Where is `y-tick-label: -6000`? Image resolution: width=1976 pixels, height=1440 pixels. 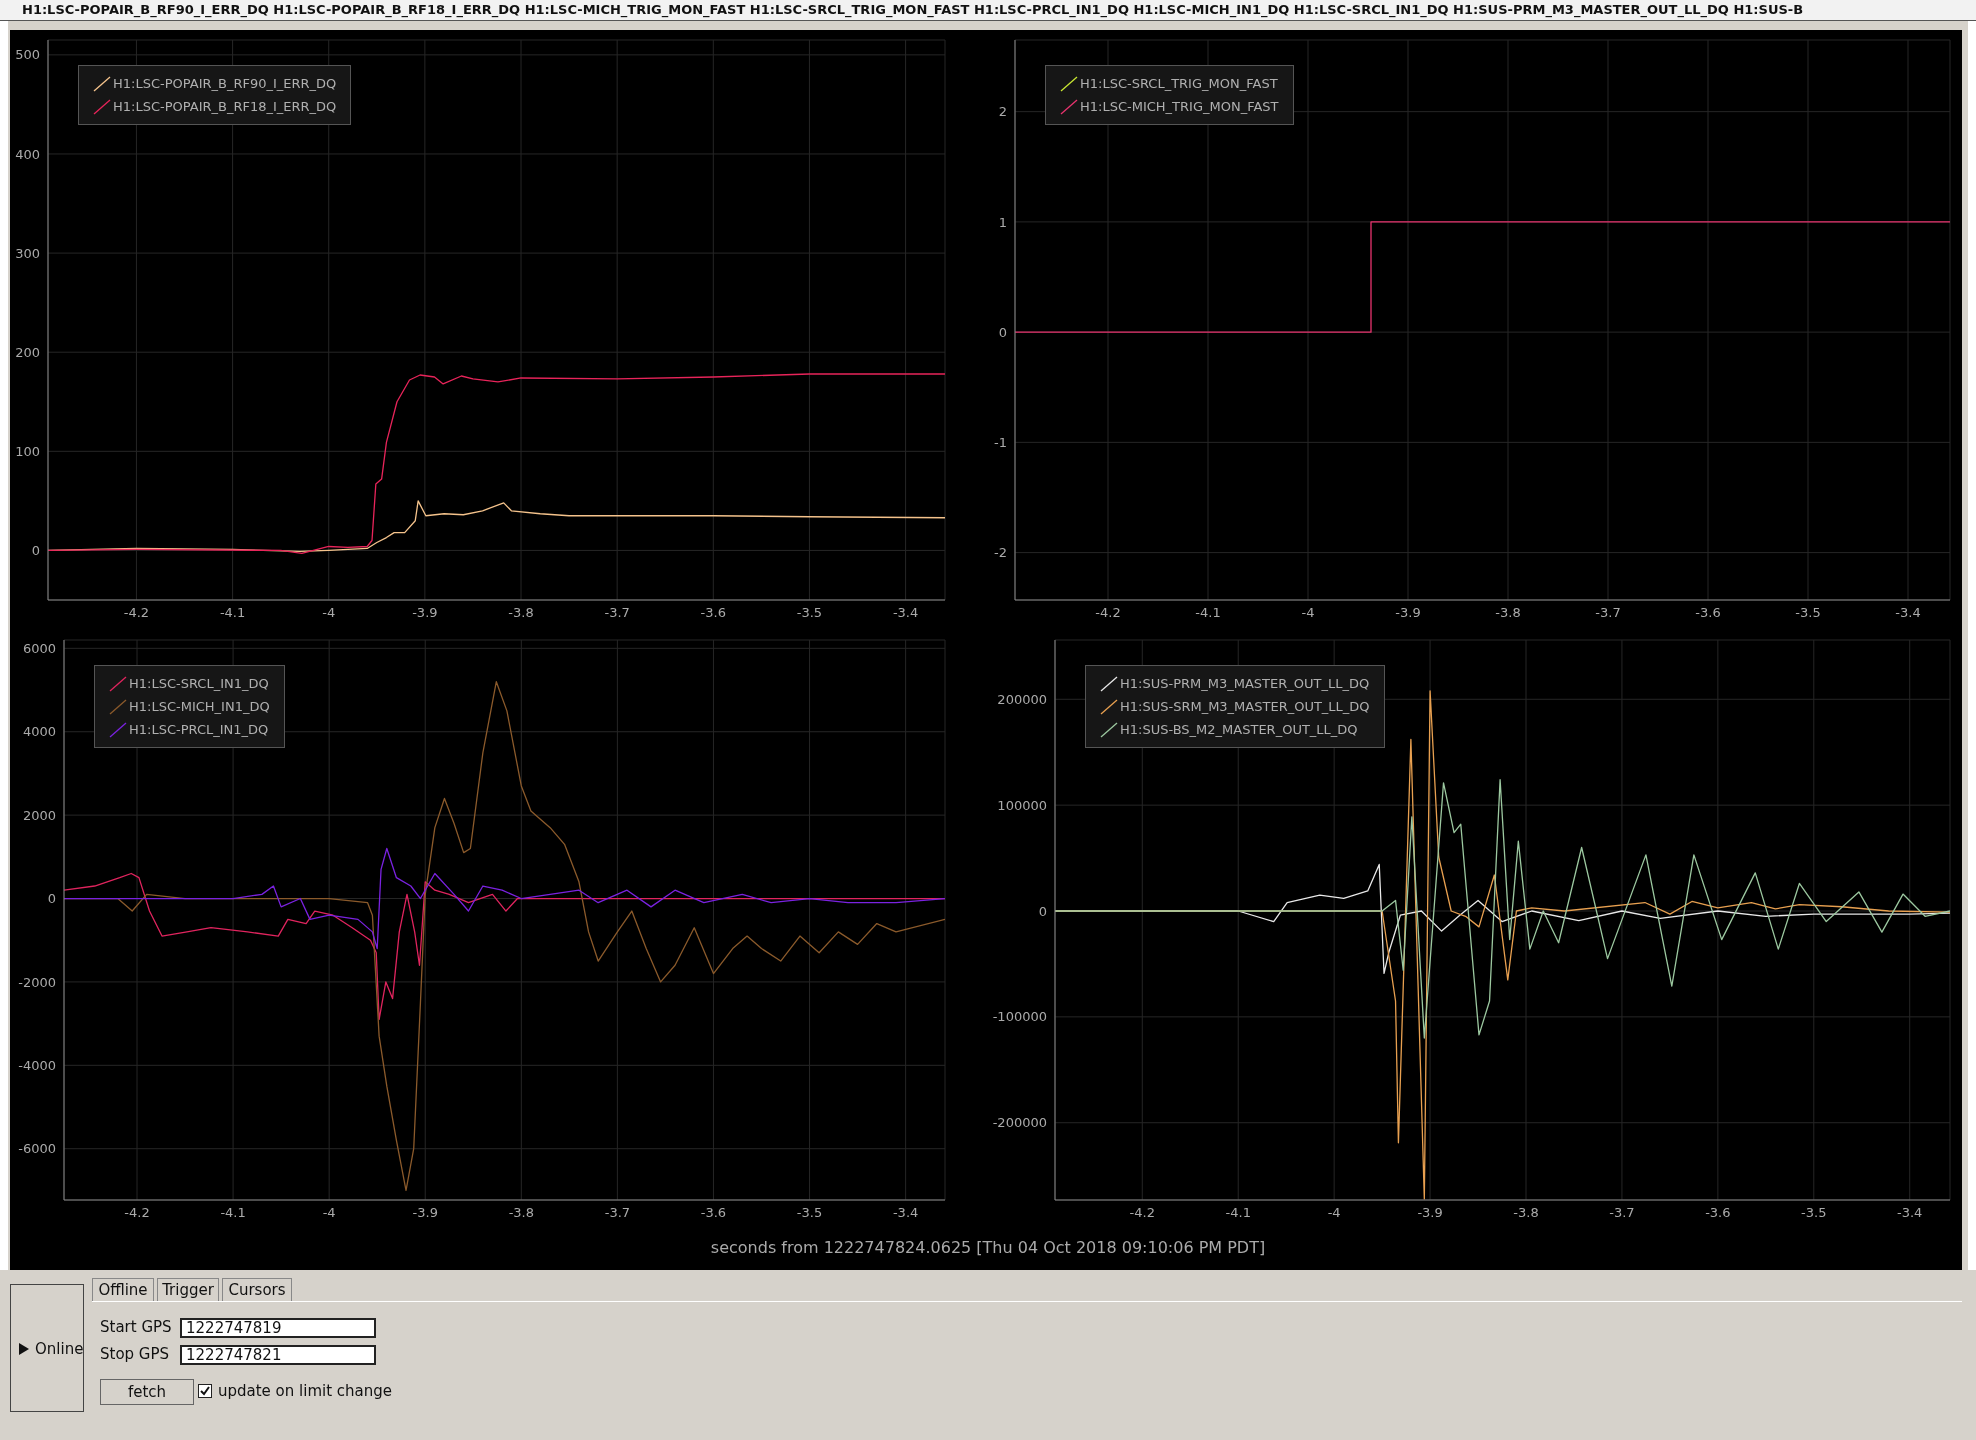 y-tick-label: -6000 is located at coordinates (37, 1149).